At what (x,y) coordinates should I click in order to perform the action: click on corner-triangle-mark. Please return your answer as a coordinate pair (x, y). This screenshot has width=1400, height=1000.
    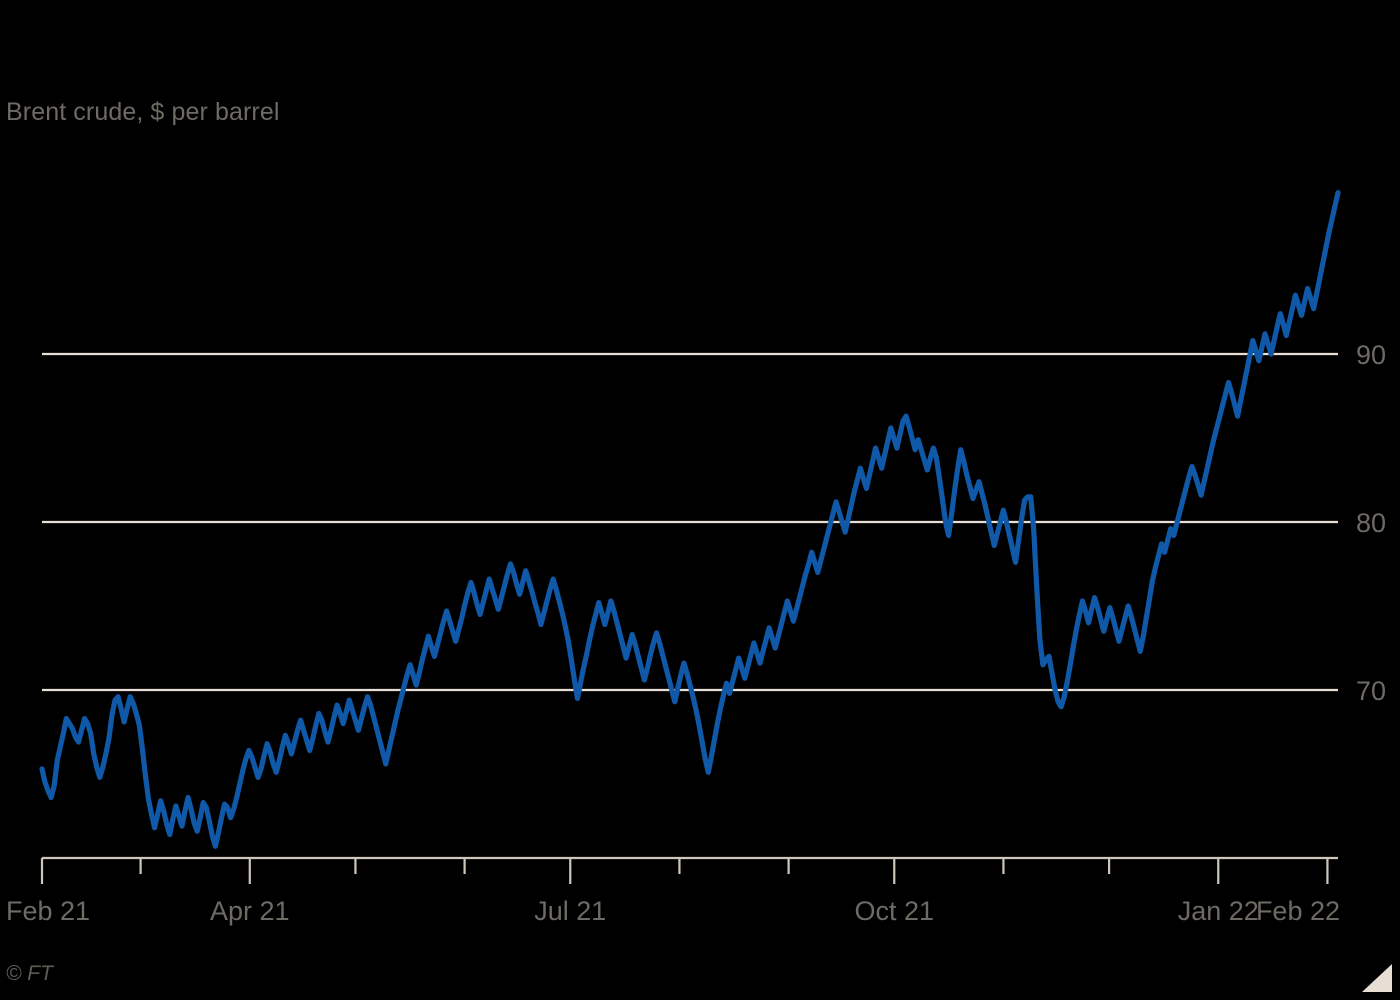
    Looking at the image, I should click on (1377, 978).